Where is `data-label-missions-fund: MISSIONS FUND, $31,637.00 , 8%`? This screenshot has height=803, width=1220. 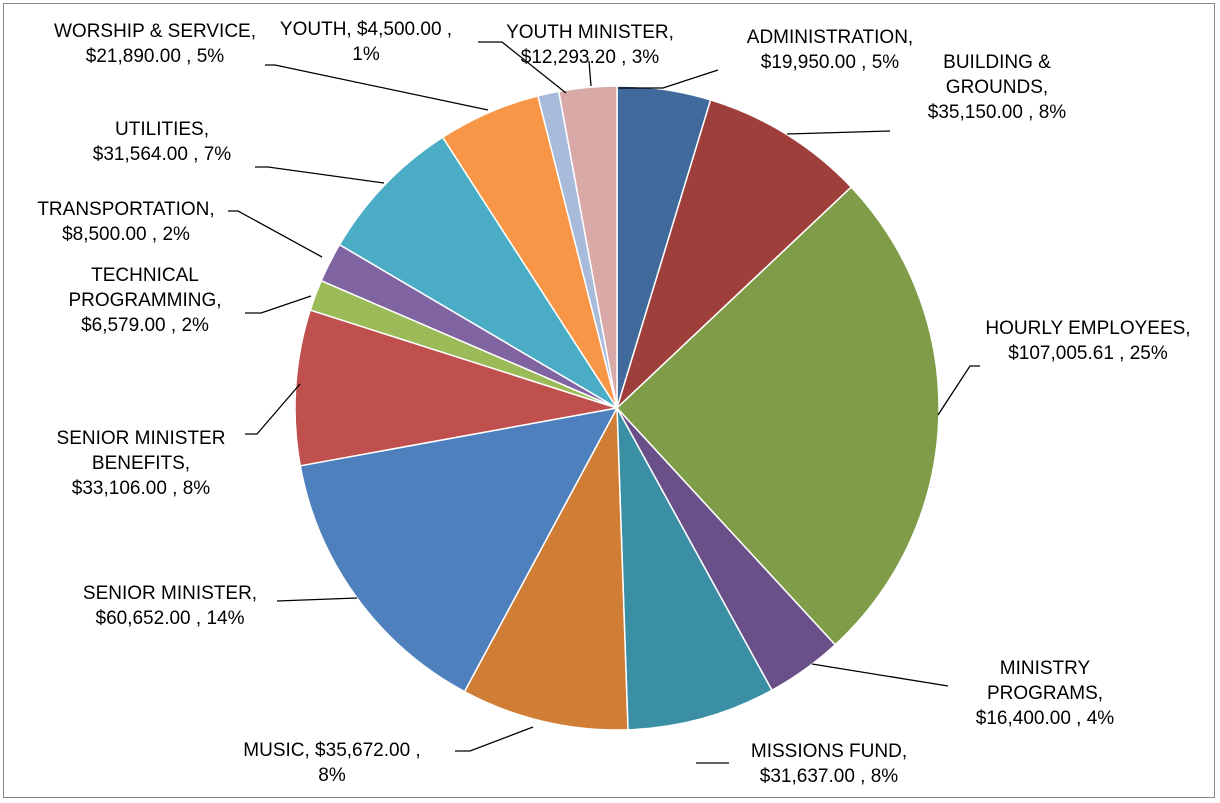 data-label-missions-fund: MISSIONS FUND, $31,637.00 , 8% is located at coordinates (829, 764).